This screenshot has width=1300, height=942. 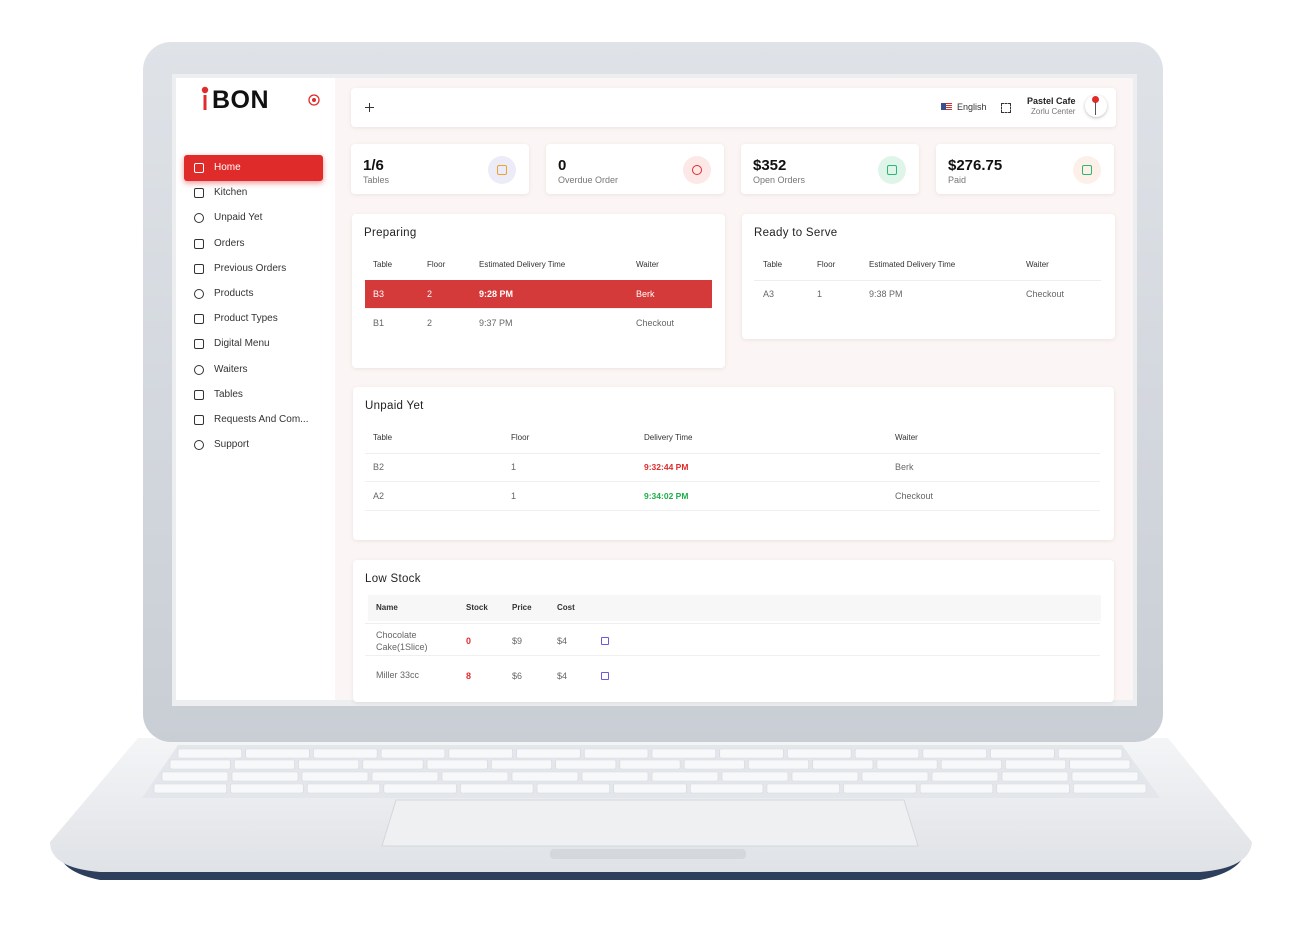 I want to click on table-cell: 9:28 PM, so click(x=496, y=294).